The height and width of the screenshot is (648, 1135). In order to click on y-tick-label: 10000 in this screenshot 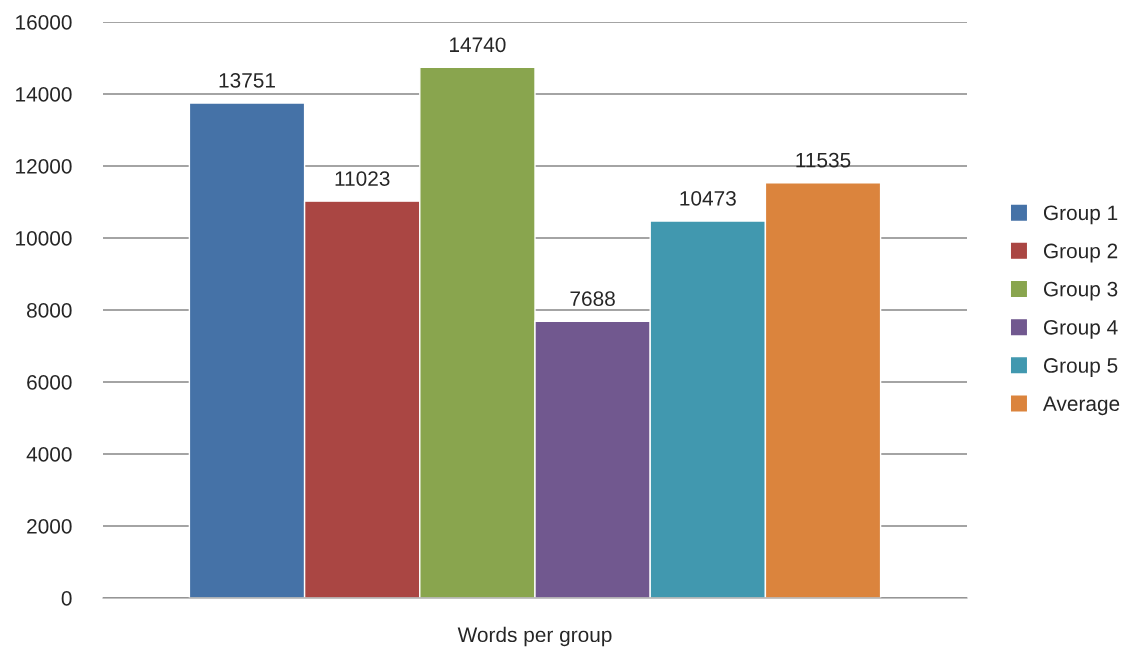, I will do `click(44, 238)`.